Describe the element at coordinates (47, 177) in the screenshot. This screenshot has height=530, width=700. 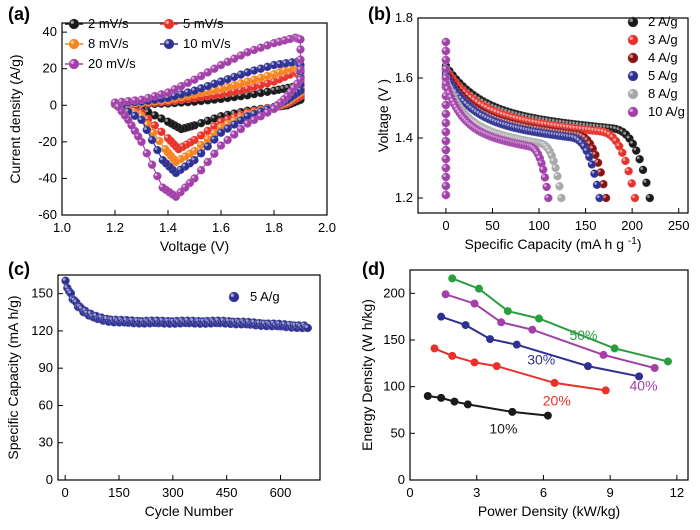
I see `y-tick-label: -40` at that location.